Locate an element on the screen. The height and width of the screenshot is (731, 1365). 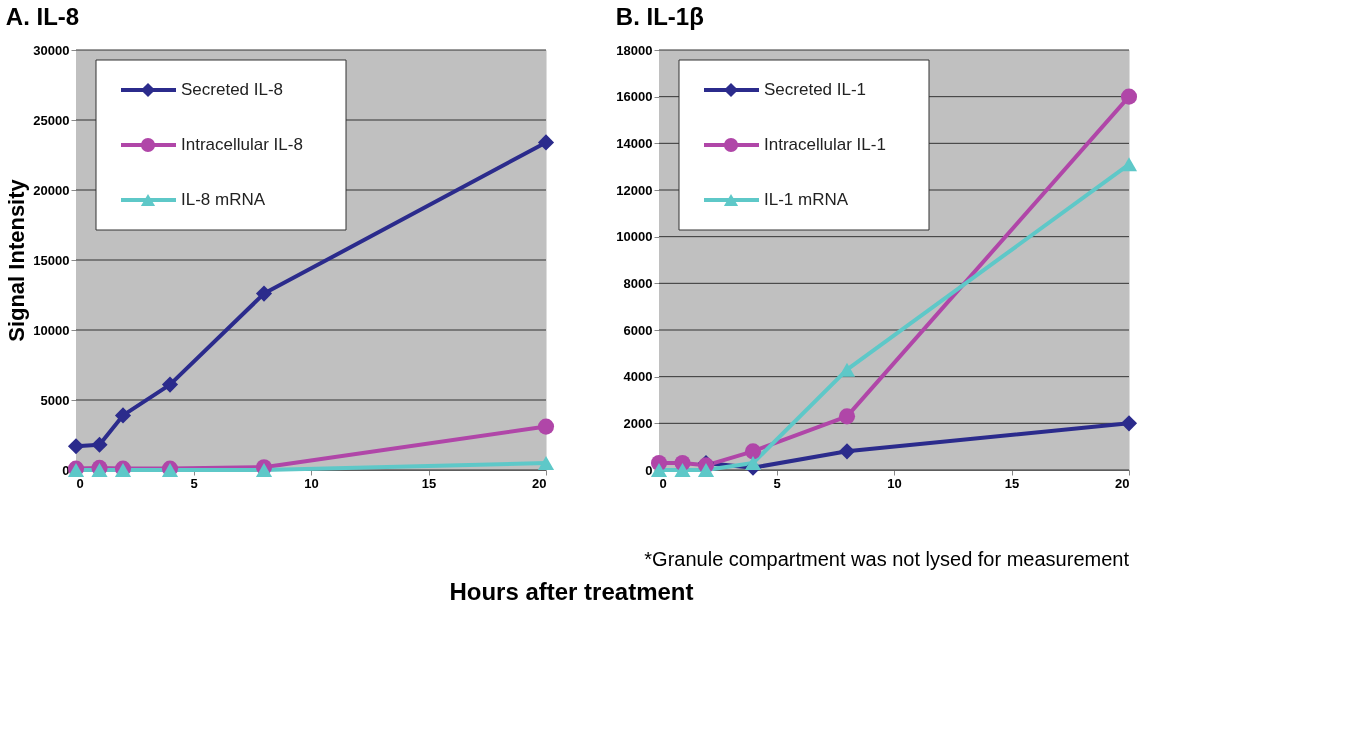
chart-title: B. IL-1β is located at coordinates (659, 16).